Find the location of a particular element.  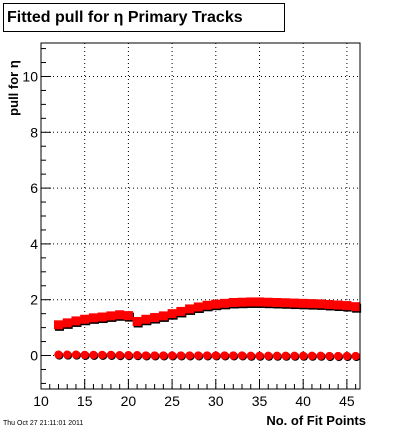

y-tick-label: 4 is located at coordinates (34, 244).